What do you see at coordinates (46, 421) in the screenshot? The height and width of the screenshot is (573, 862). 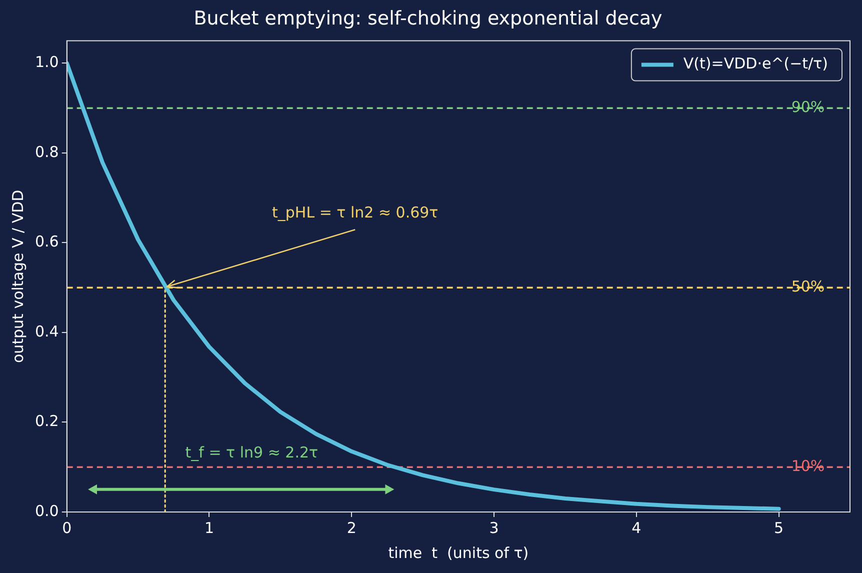 I see `y-tick-label: 0.2` at bounding box center [46, 421].